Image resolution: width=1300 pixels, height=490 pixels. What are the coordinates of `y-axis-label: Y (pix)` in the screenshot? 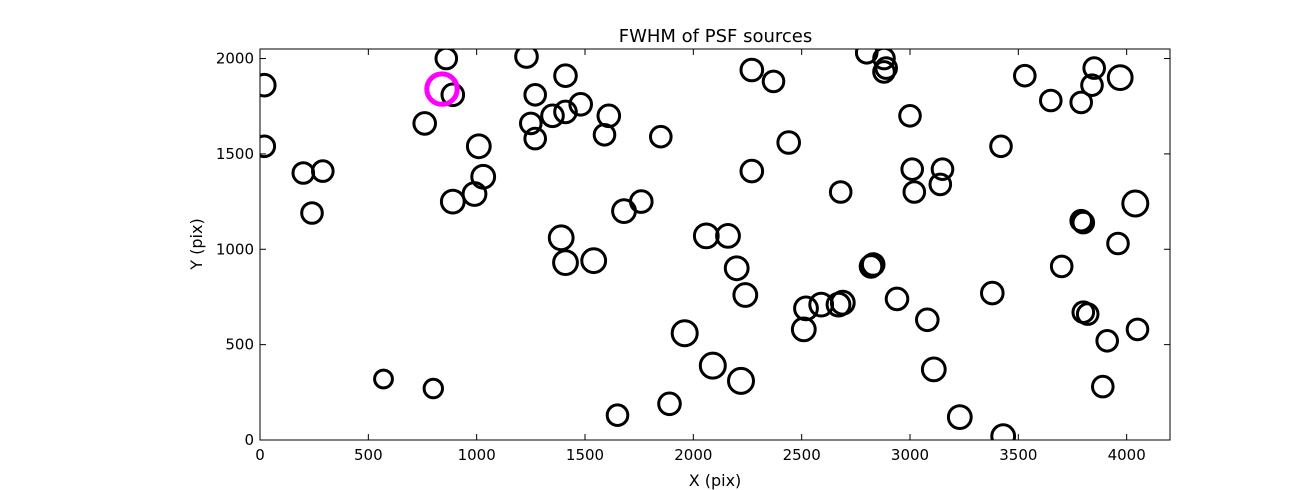 It's located at (196, 244).